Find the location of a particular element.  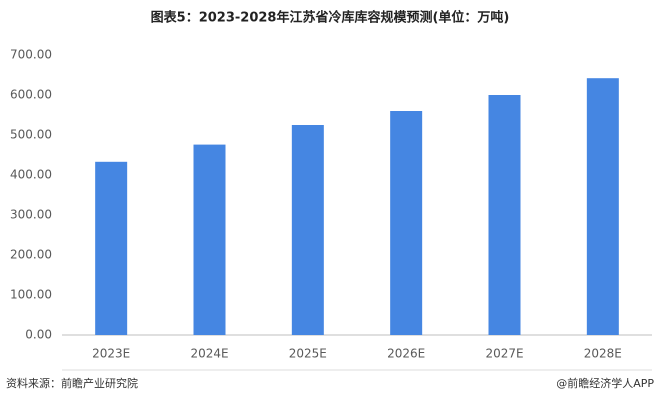

y-tick-label: 500.00 is located at coordinates (31, 135).